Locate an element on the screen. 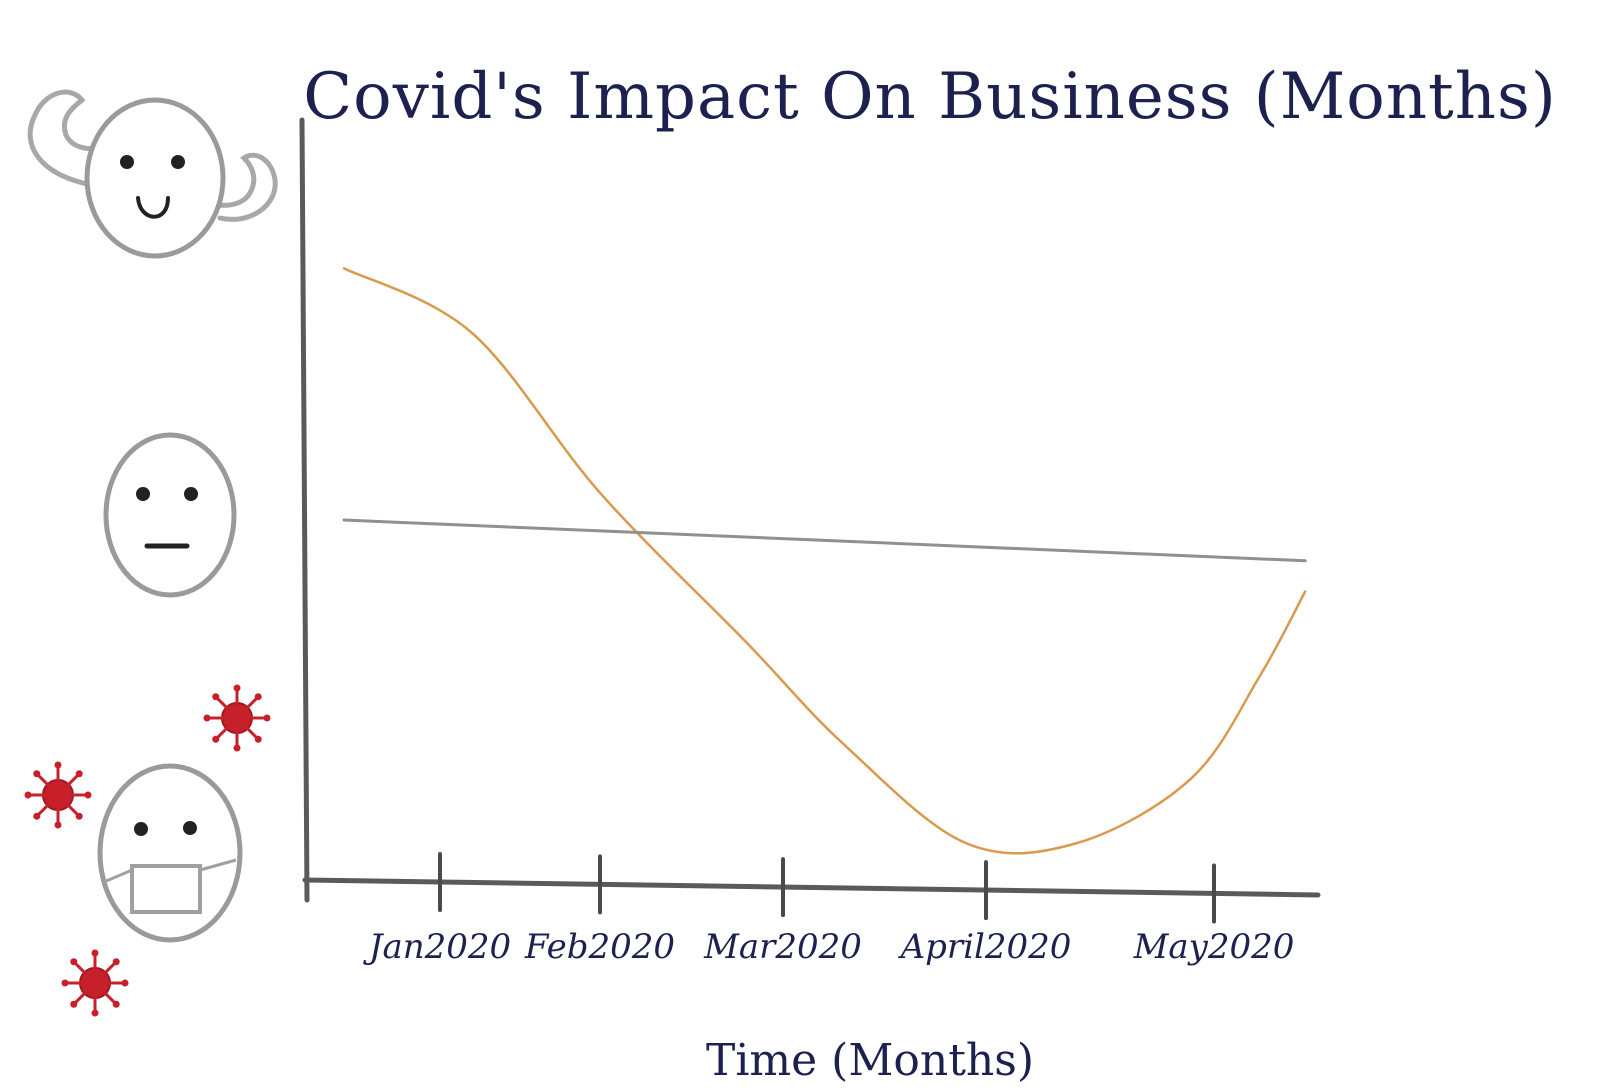 The image size is (1600, 1092). x-axis-label: Time (Months) is located at coordinates (870, 1060).